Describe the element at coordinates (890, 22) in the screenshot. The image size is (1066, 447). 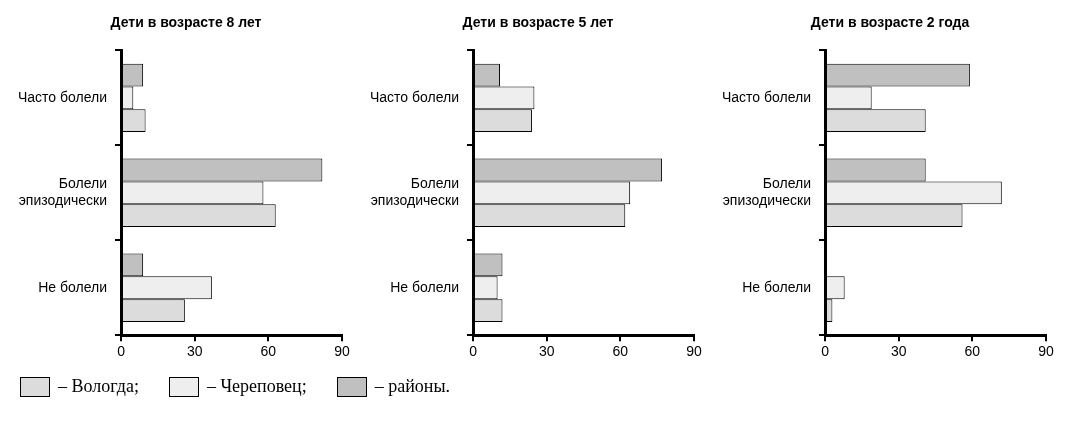
I see `chart-title: Дети в возрасте 2 года` at that location.